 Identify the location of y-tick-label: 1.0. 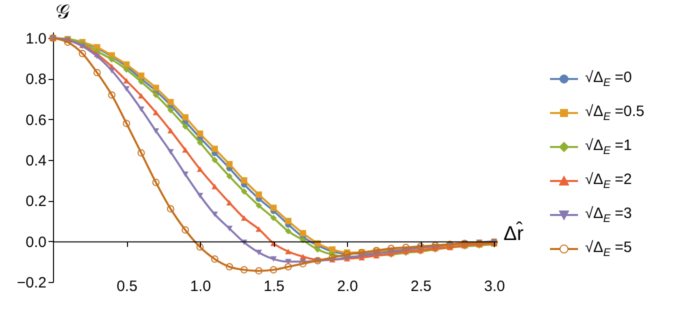
(36, 39).